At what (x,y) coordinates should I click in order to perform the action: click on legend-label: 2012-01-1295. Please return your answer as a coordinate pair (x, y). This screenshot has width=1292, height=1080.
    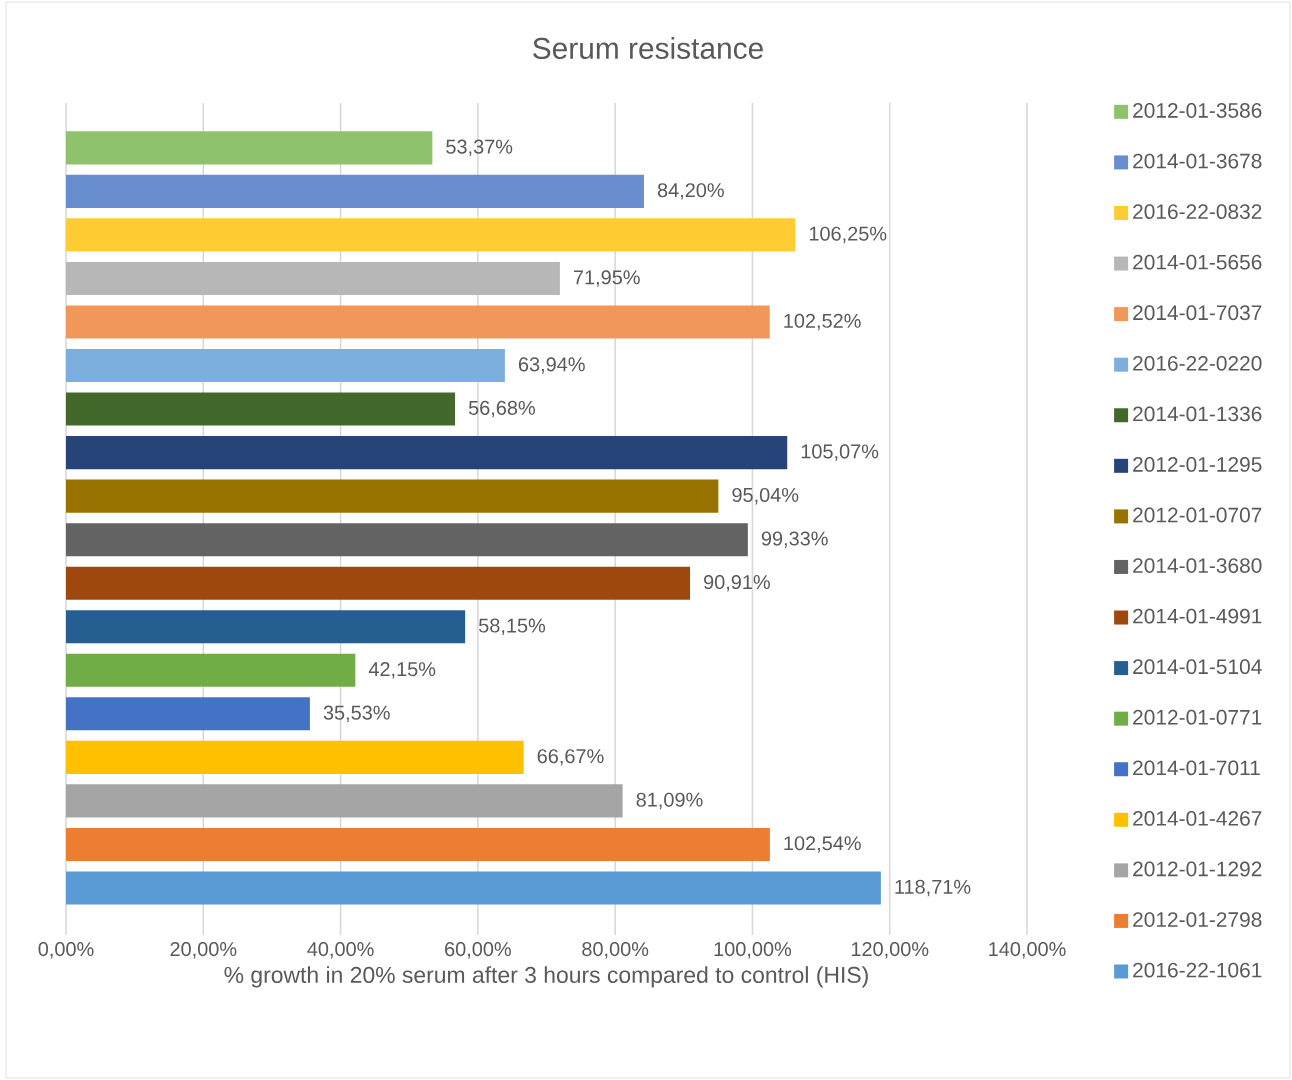
    Looking at the image, I should click on (1197, 464).